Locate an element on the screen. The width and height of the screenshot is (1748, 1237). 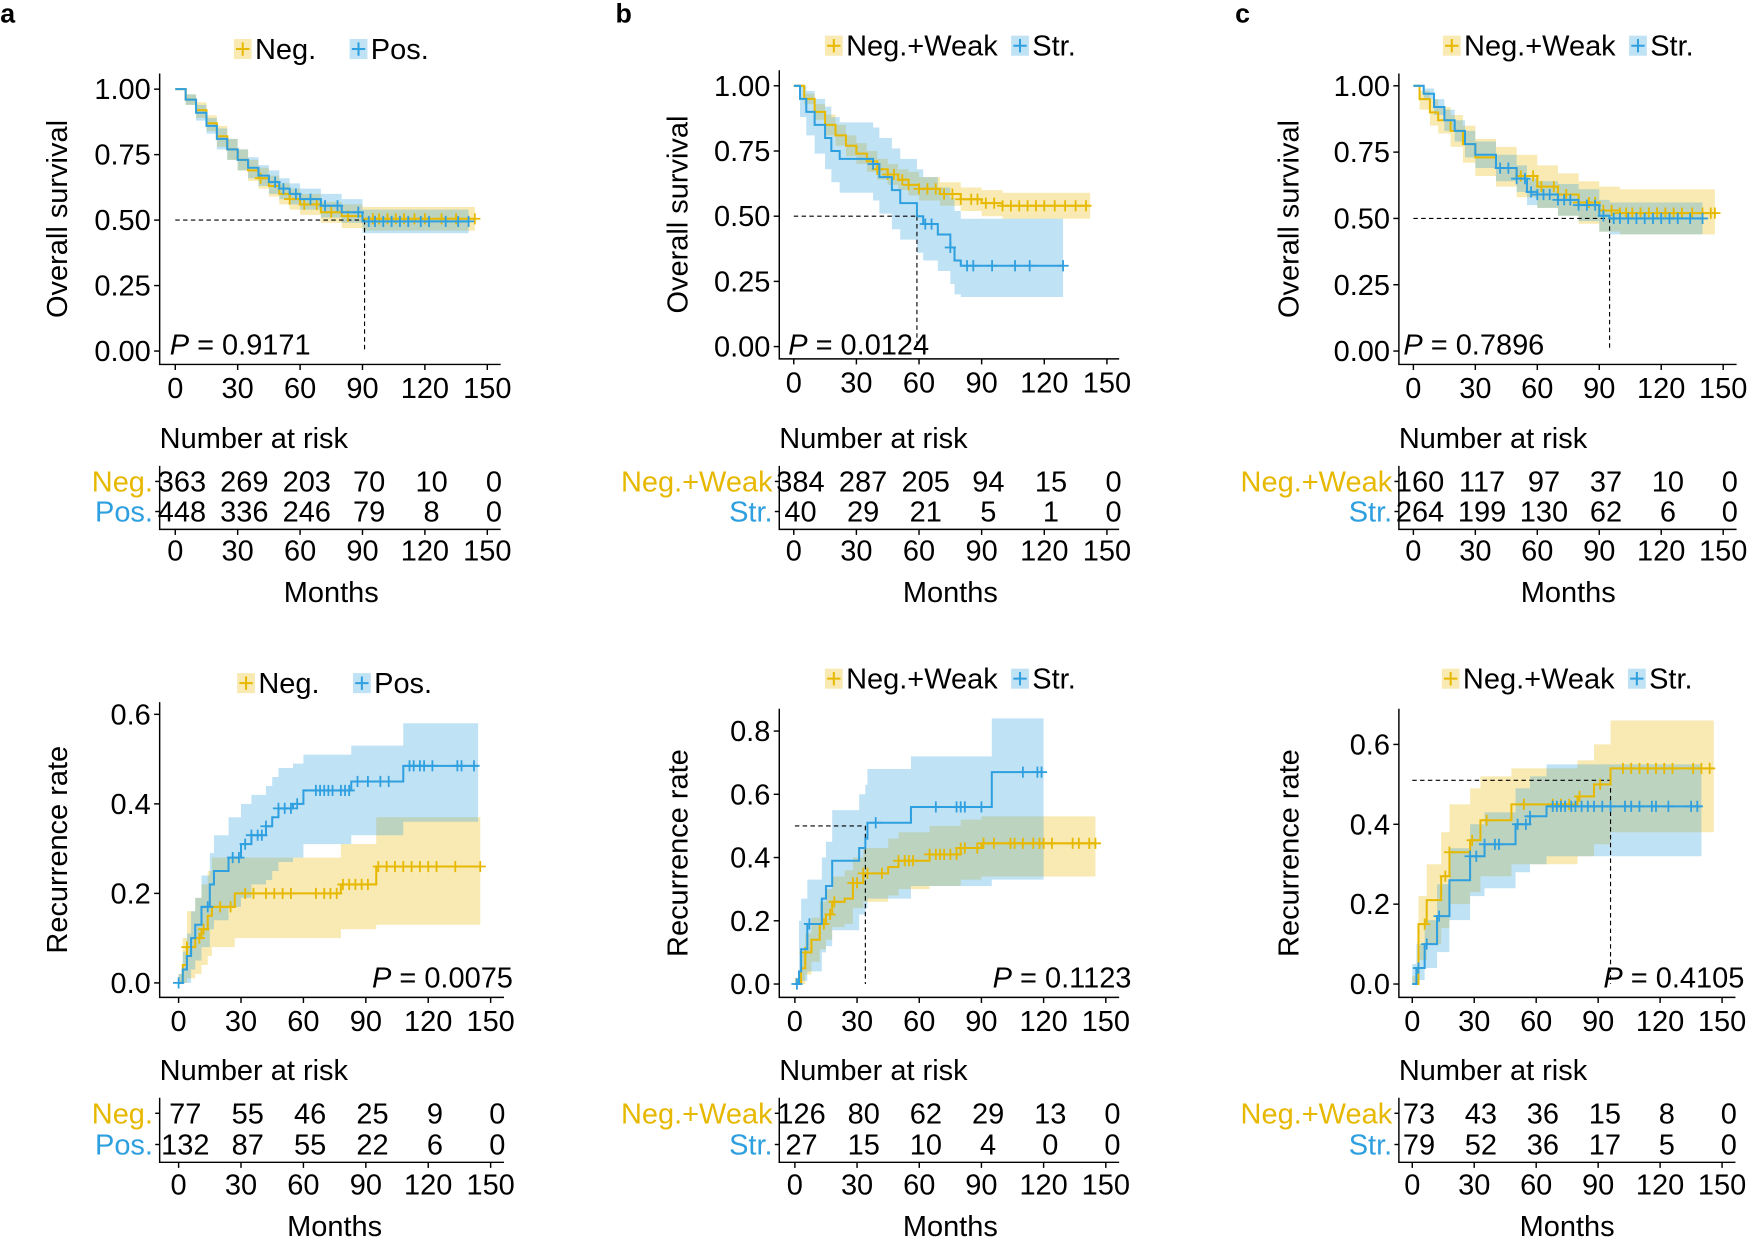
risk-count: 9 is located at coordinates (435, 1114).